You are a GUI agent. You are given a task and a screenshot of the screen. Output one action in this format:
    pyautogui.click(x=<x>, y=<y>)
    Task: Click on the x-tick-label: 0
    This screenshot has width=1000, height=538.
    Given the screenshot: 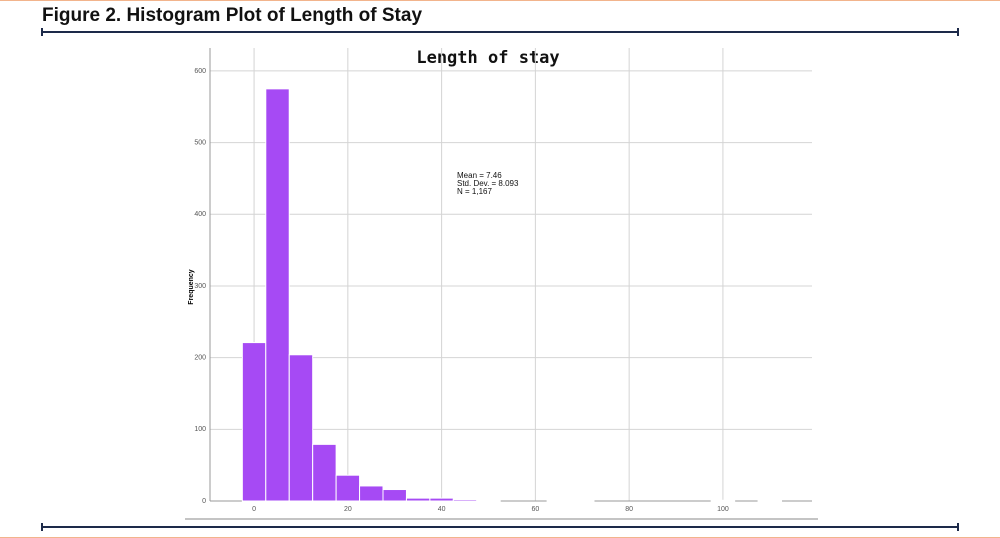 What is the action you would take?
    pyautogui.click(x=254, y=509)
    